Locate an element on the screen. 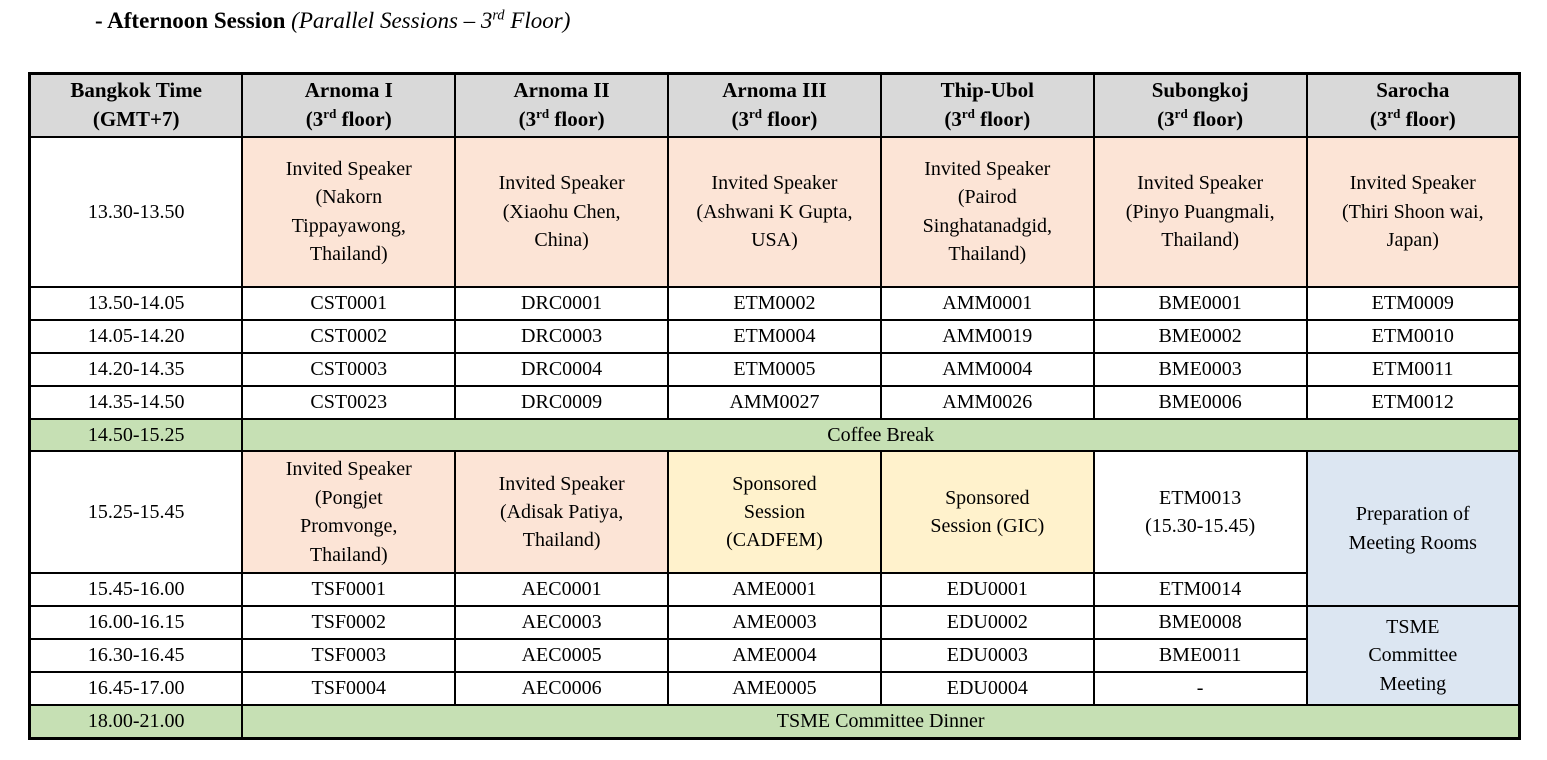  col-header-sarocha: Sarocha (3rd floor) is located at coordinates (1413, 105).